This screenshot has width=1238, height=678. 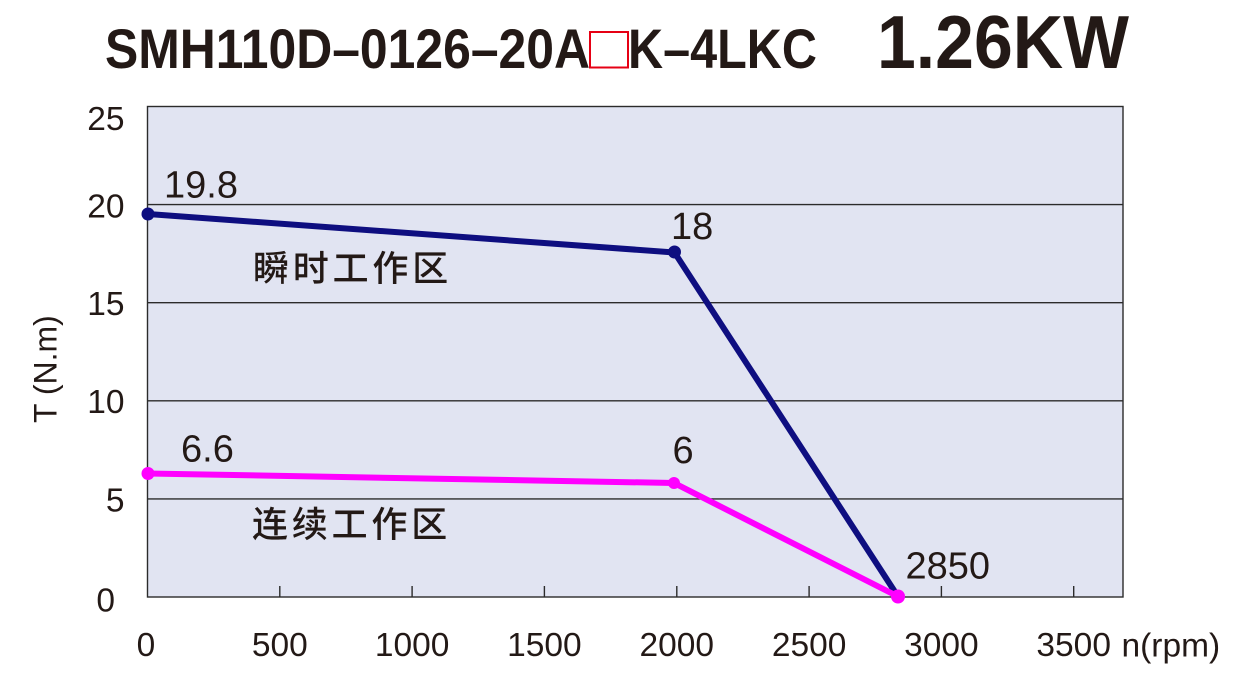 I want to click on svg-text: SMH110D–0126–20A, so click(x=347, y=49).